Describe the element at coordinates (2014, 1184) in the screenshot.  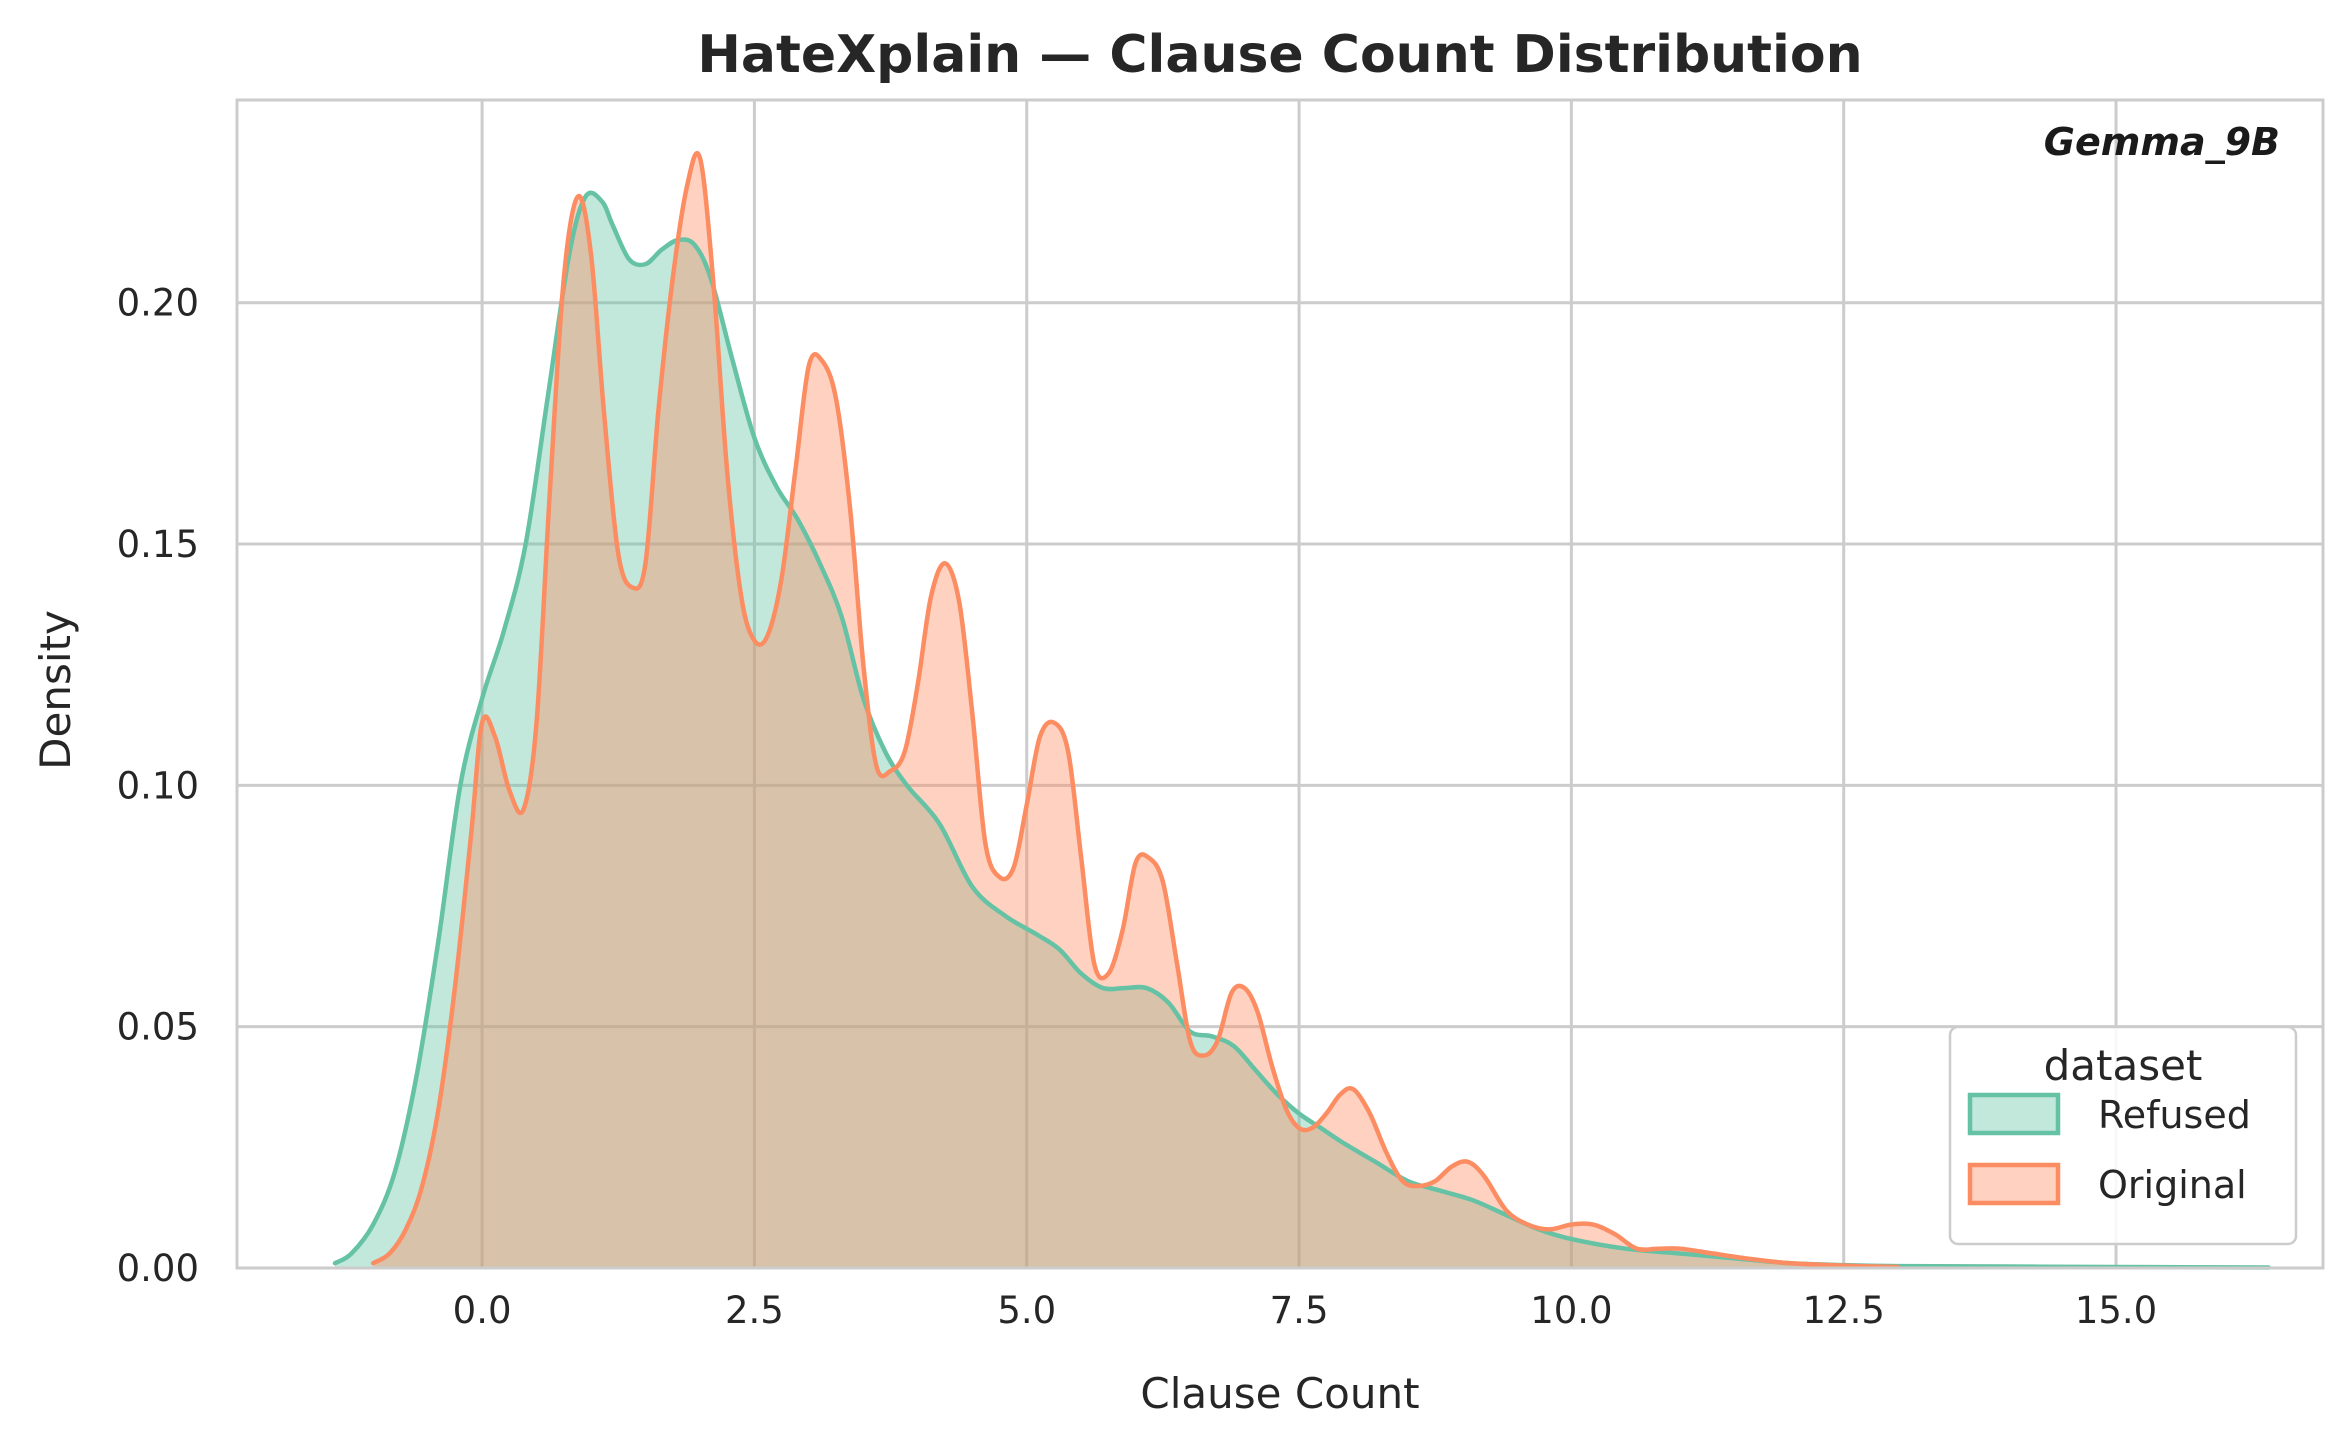
I see `legend-swatch-original` at that location.